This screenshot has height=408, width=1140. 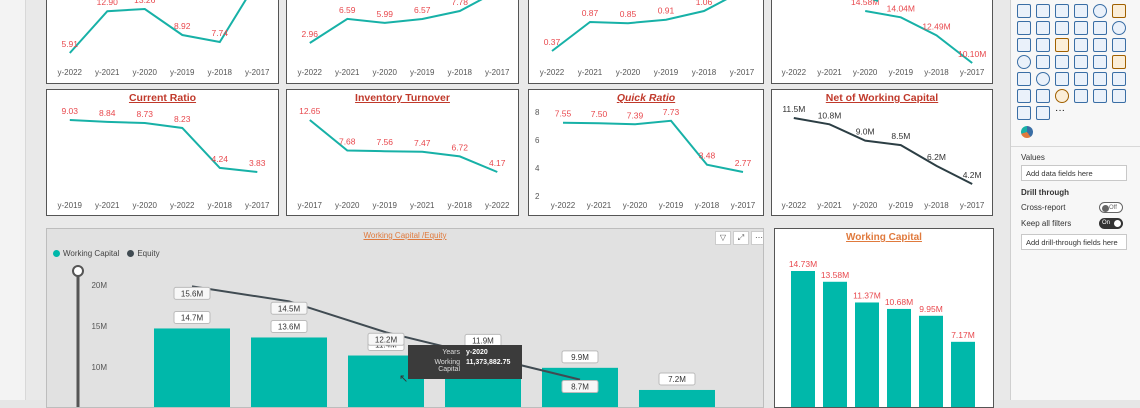 I want to click on metrics-icon, so click(x=1100, y=96).